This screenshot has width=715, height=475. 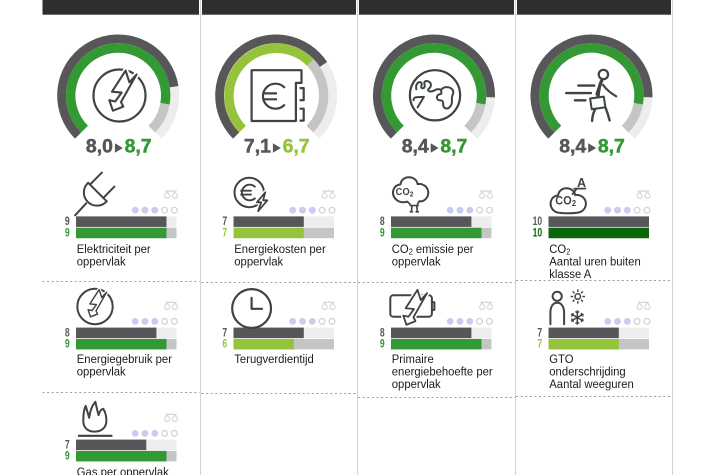 I want to click on svg-text: Aantal uren buiten, so click(x=594, y=261).